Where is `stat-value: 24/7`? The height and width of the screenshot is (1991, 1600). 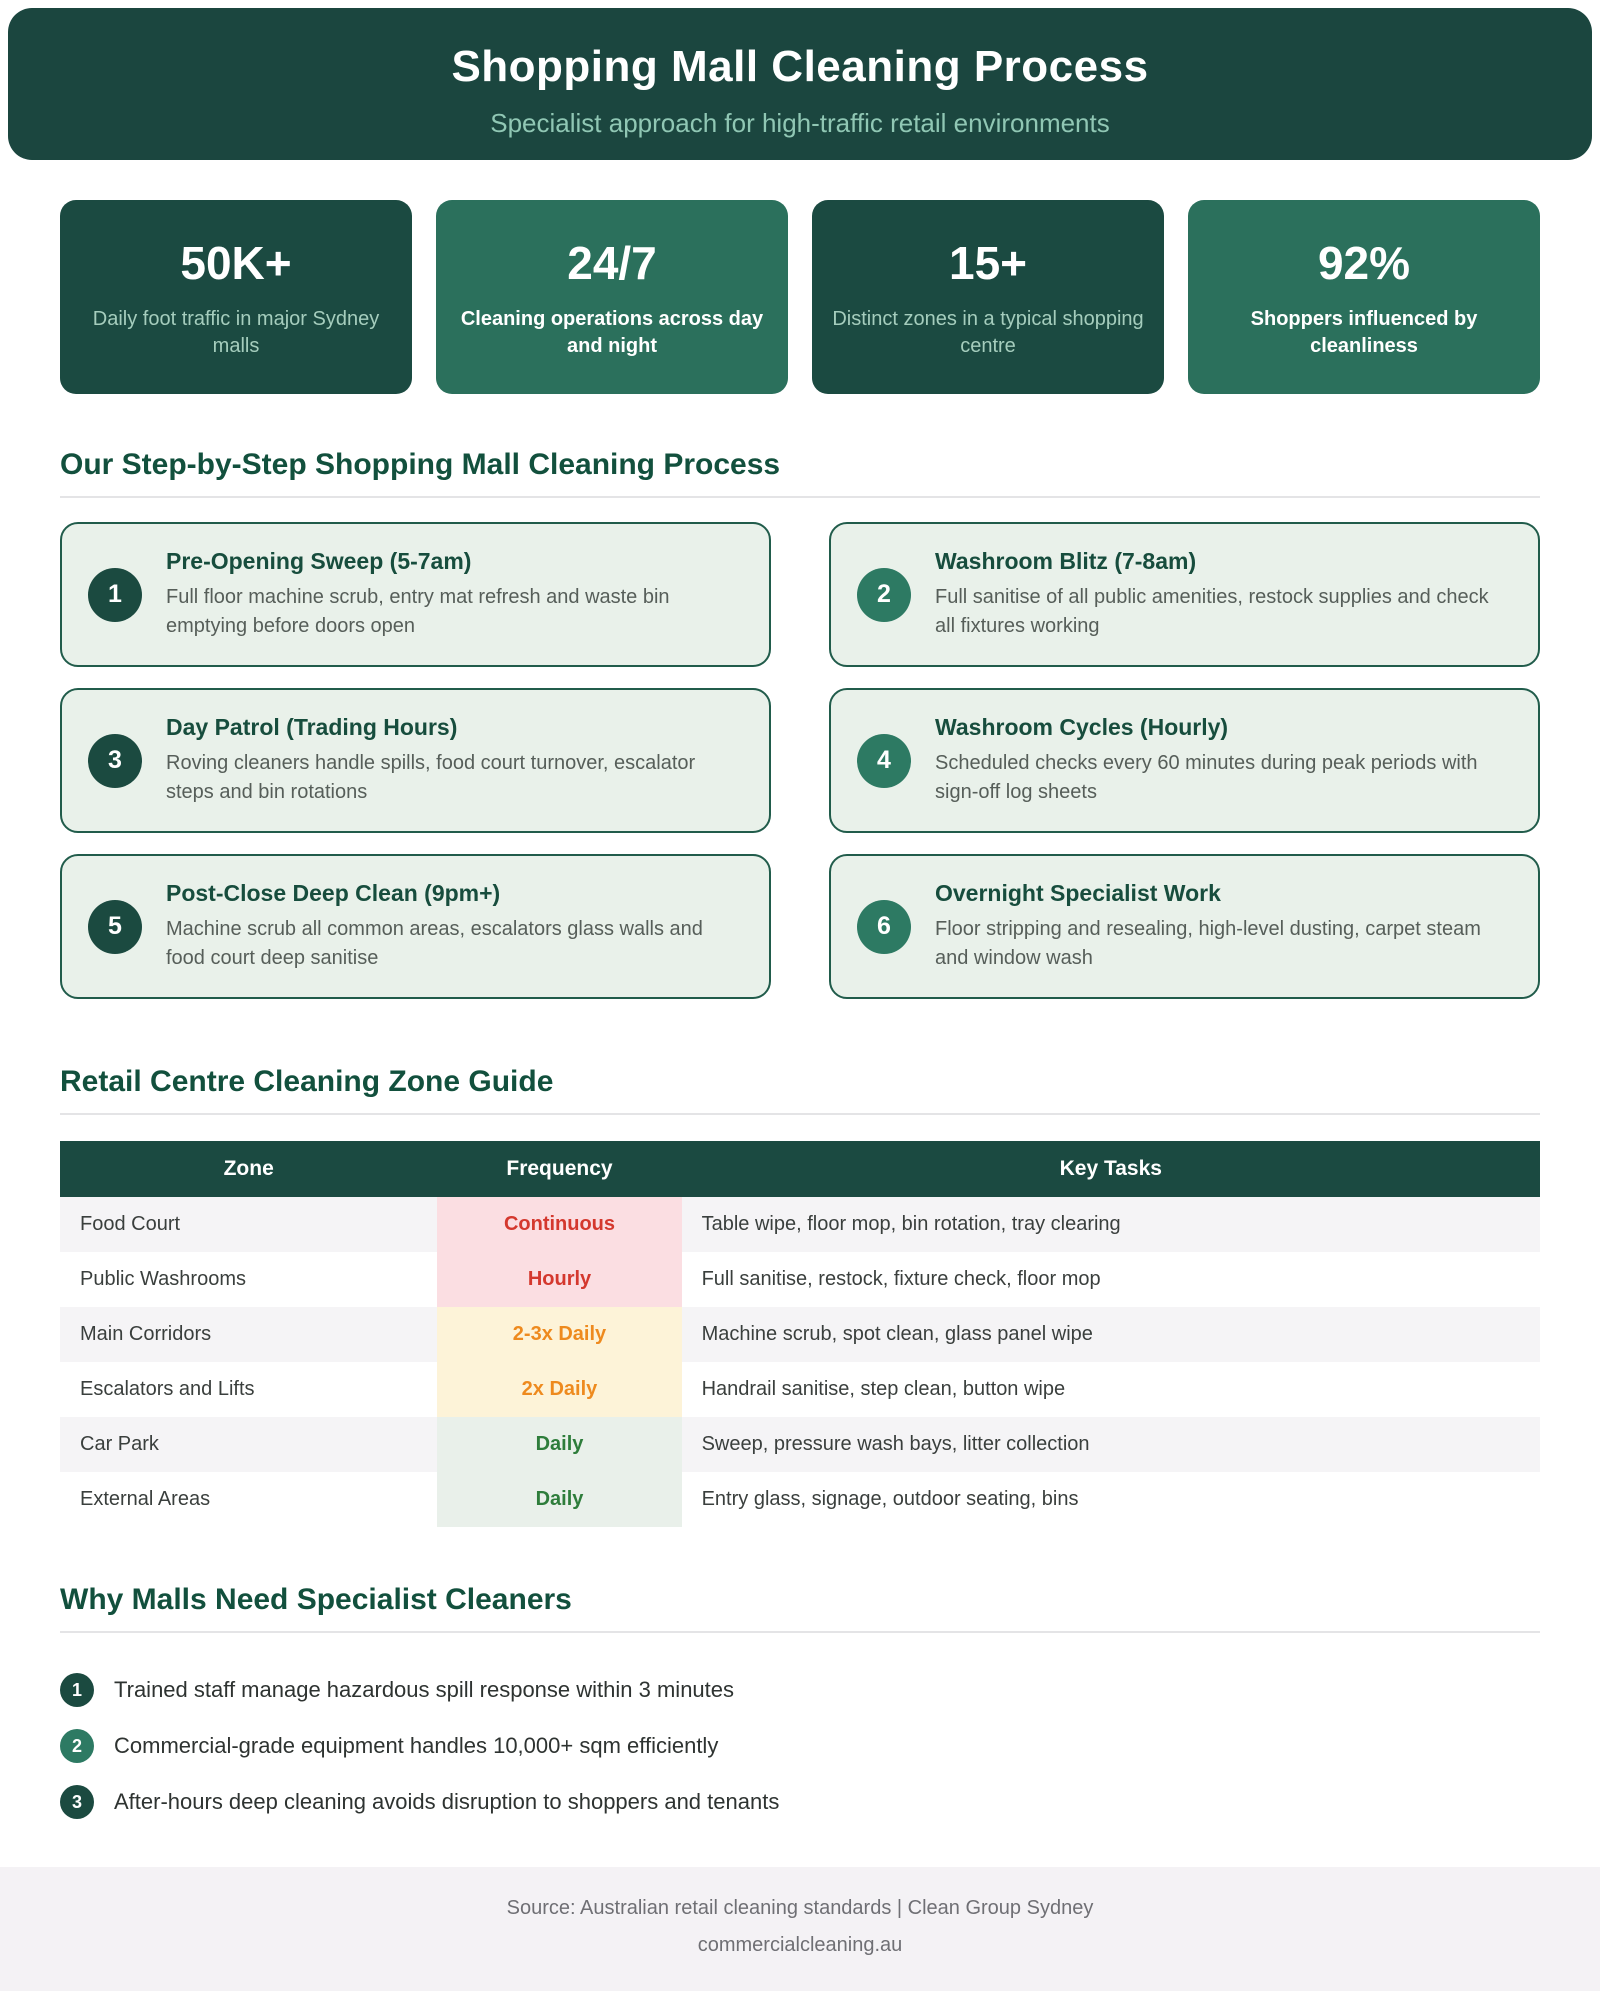 stat-value: 24/7 is located at coordinates (612, 263).